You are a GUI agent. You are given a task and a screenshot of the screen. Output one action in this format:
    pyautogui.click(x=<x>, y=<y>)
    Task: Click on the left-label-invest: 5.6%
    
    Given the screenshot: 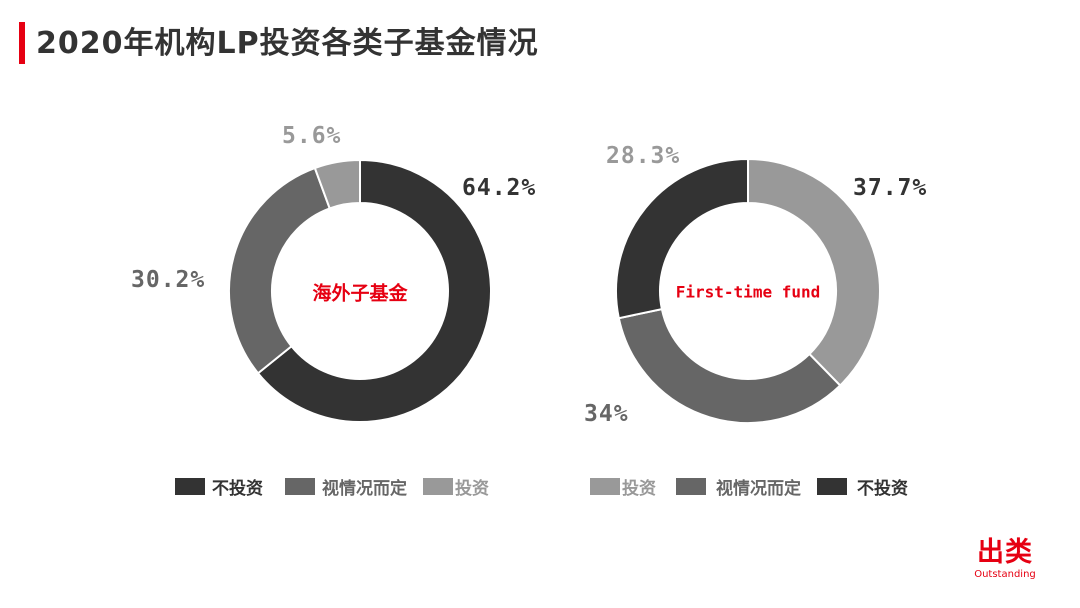 What is the action you would take?
    pyautogui.click(x=312, y=136)
    